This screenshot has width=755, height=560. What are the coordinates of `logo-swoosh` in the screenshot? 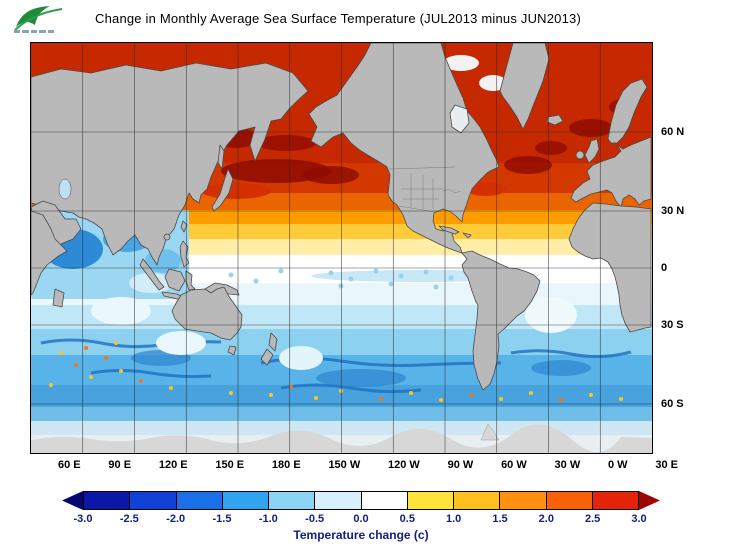 It's located at (38, 19).